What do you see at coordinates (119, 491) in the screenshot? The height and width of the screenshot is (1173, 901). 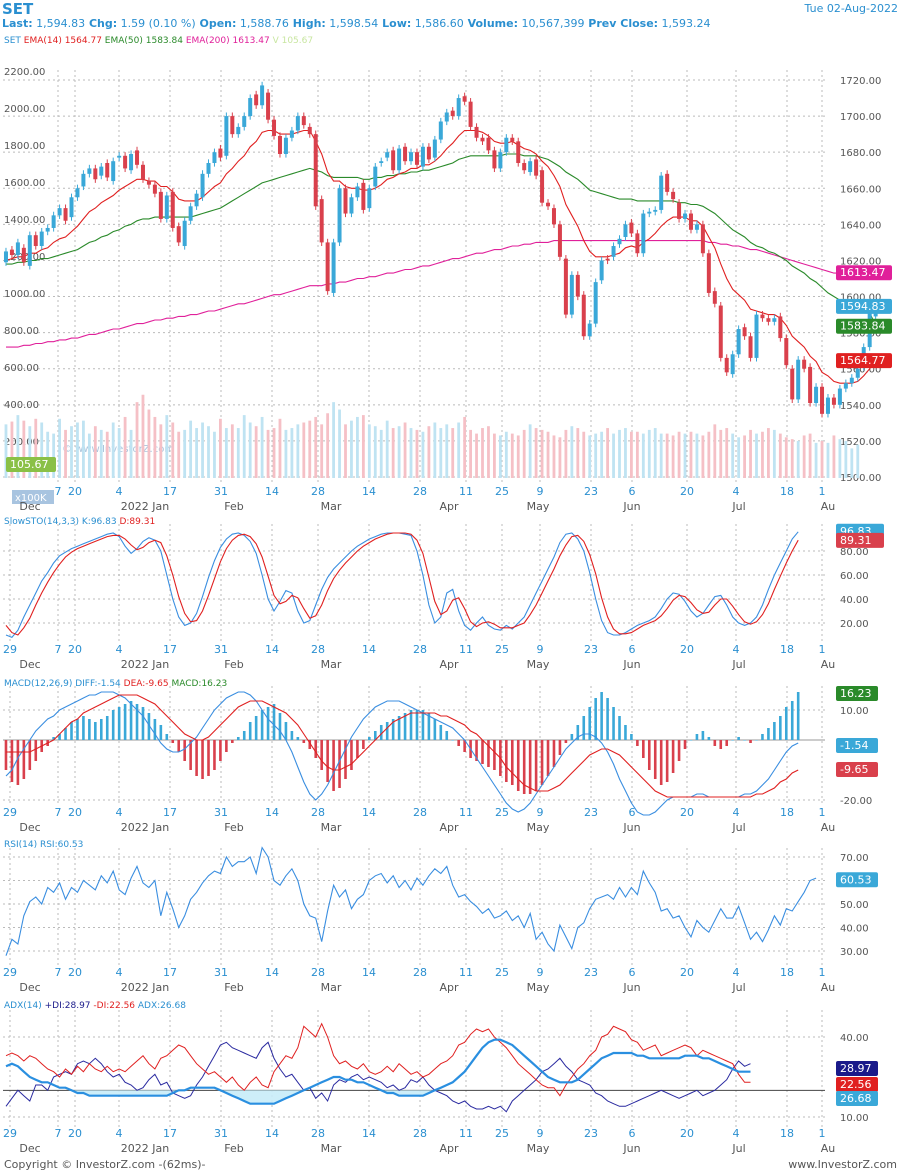 I see `x-tick-label: 4` at bounding box center [119, 491].